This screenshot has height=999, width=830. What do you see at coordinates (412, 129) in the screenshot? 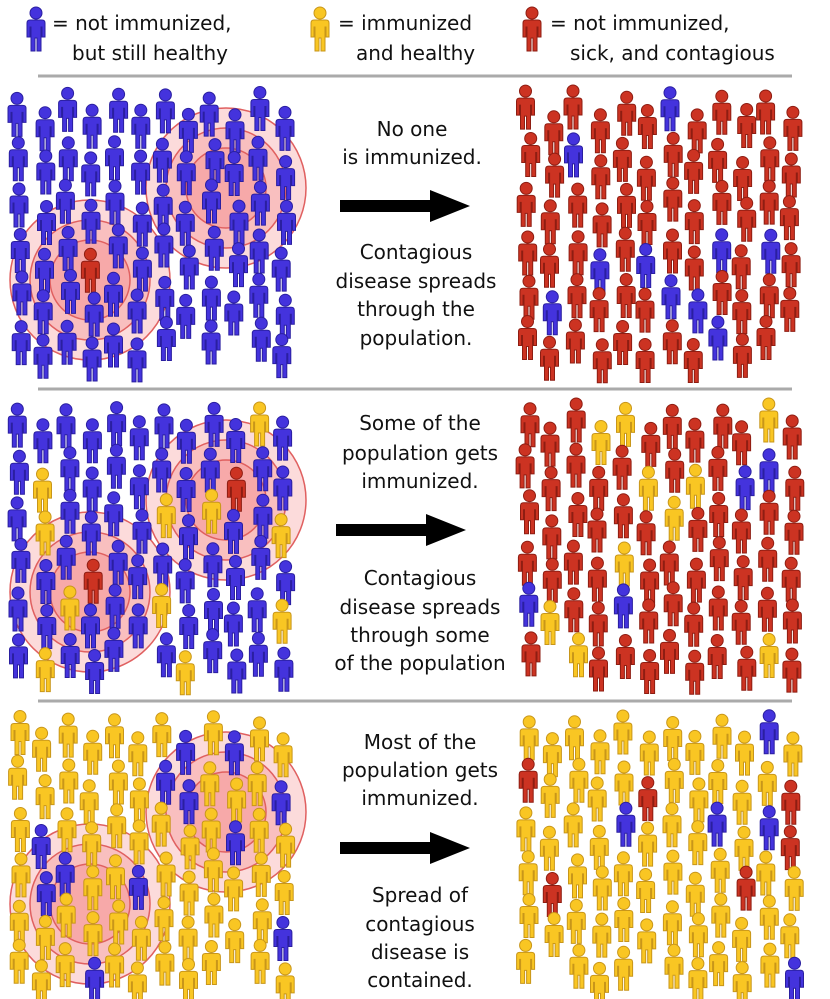
I see `caption: No one` at bounding box center [412, 129].